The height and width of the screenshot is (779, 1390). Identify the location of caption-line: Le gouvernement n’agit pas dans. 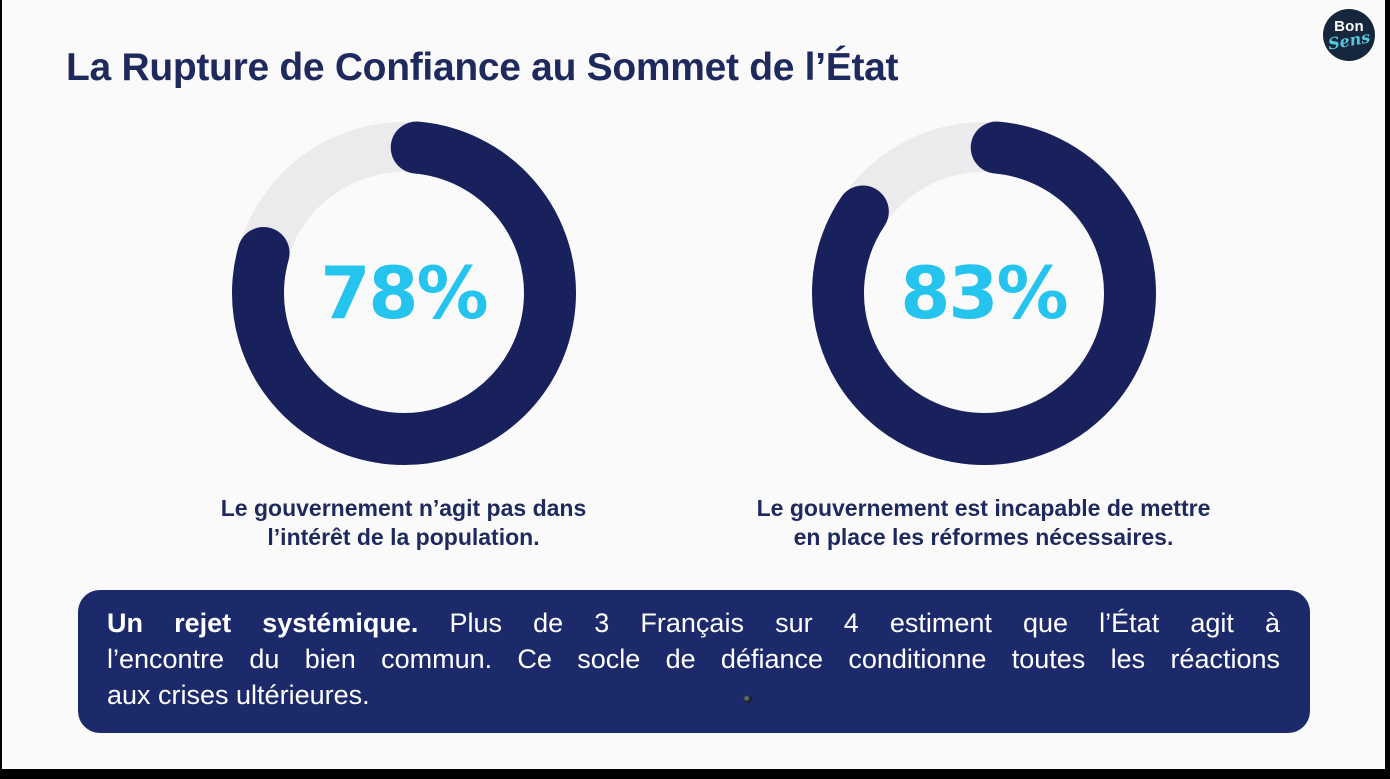
(403, 508).